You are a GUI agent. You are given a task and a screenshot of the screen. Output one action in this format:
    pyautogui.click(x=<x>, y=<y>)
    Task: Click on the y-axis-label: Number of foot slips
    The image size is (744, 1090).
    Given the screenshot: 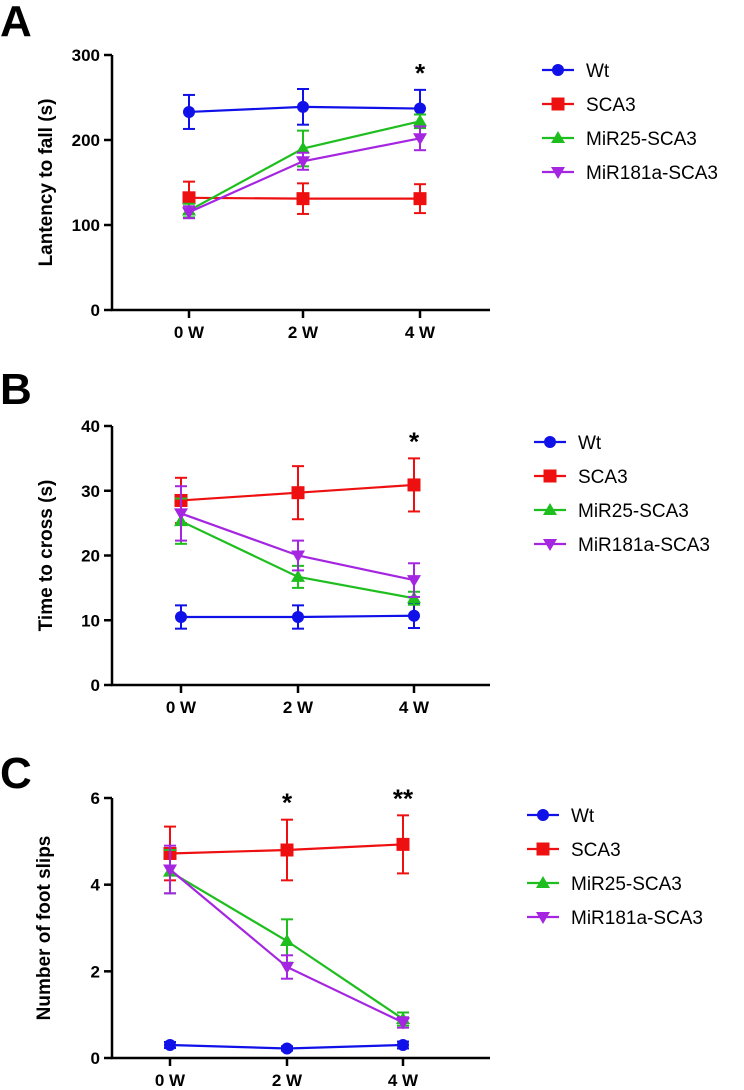 What is the action you would take?
    pyautogui.click(x=44, y=928)
    